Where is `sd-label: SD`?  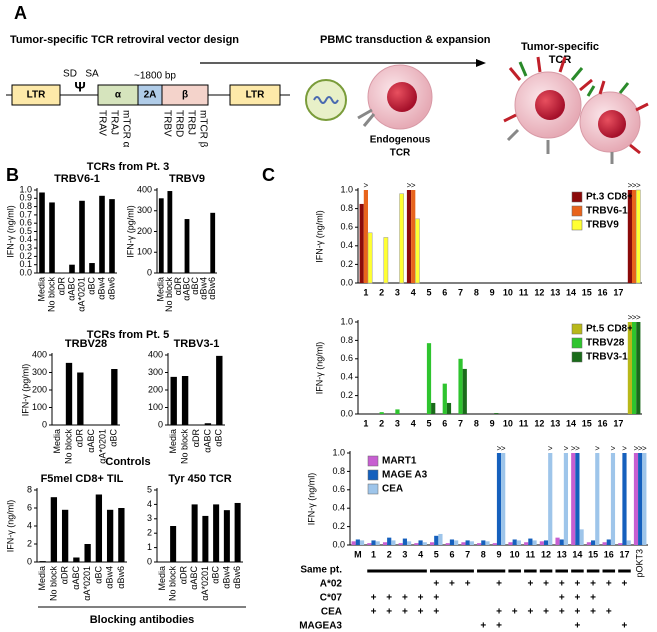
sd-label: SD is located at coordinates (70, 74).